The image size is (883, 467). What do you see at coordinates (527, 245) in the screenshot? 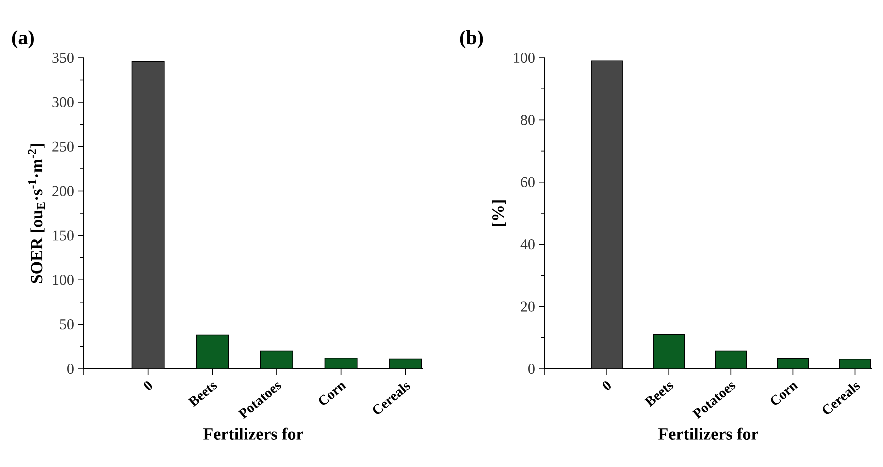
I see `y-tick-label: 40` at bounding box center [527, 245].